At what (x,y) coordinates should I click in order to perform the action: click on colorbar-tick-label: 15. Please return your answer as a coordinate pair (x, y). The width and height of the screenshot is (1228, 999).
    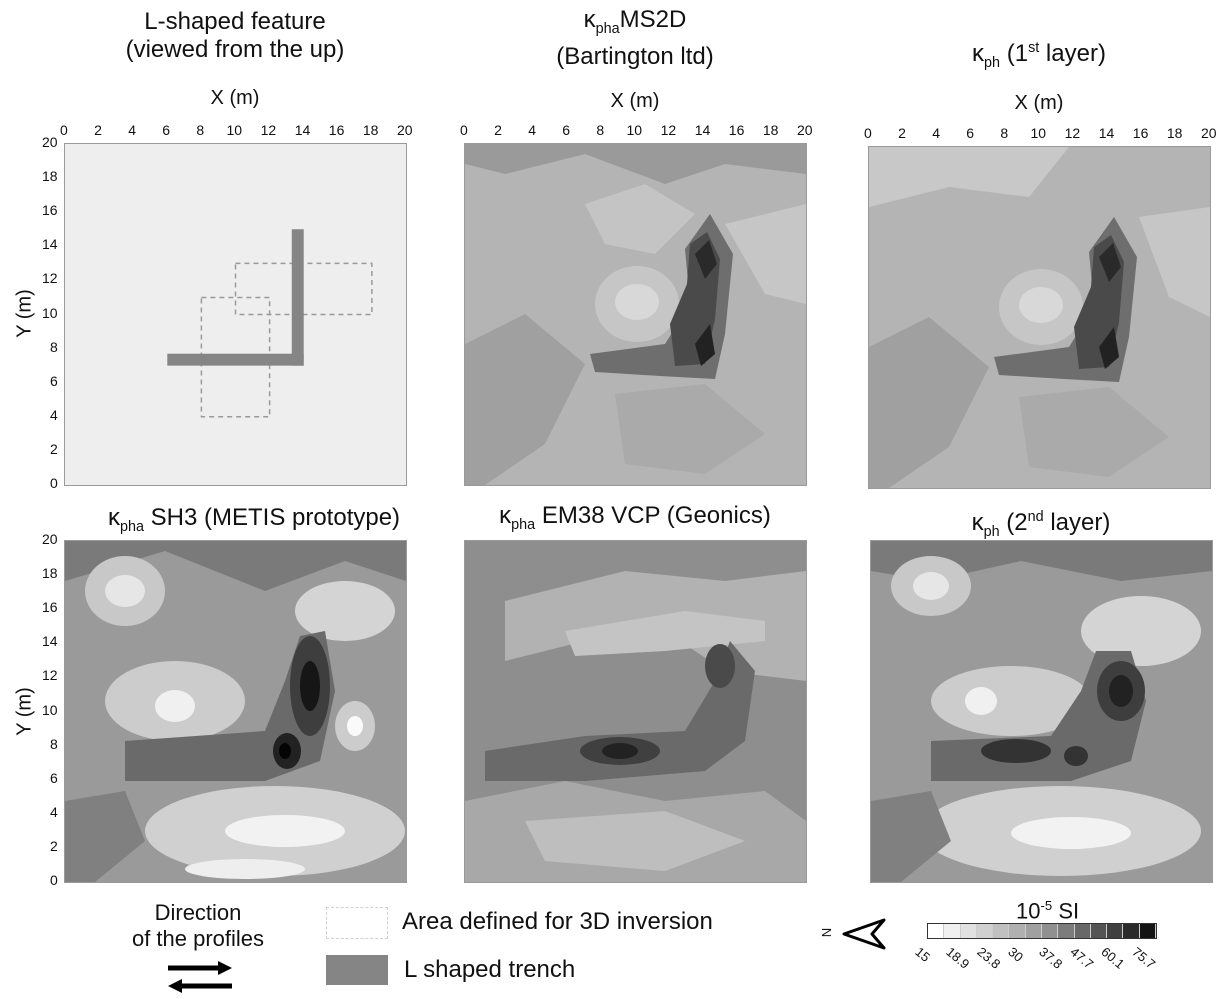
    Looking at the image, I should click on (923, 954).